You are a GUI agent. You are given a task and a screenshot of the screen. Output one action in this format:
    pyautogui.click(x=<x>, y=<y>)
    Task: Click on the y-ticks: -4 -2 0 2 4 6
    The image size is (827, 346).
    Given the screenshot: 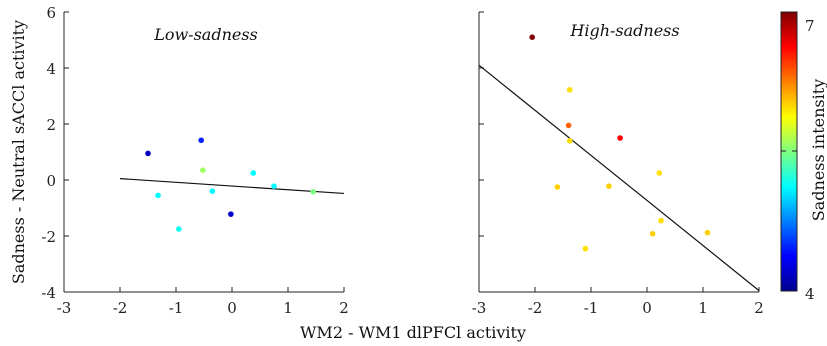 What is the action you would take?
    pyautogui.click(x=55, y=153)
    